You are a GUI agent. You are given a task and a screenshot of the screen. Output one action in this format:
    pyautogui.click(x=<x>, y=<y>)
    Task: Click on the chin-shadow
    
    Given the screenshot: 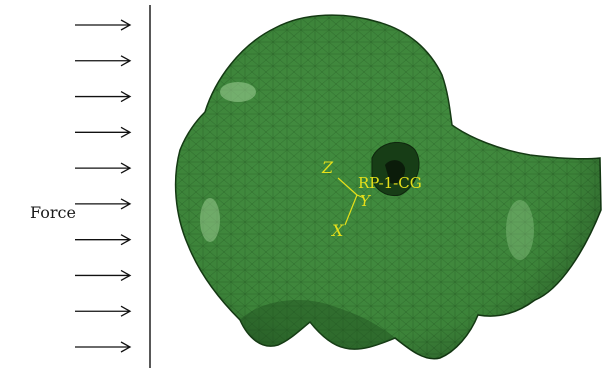 What is the action you would take?
    pyautogui.click(x=317, y=325)
    